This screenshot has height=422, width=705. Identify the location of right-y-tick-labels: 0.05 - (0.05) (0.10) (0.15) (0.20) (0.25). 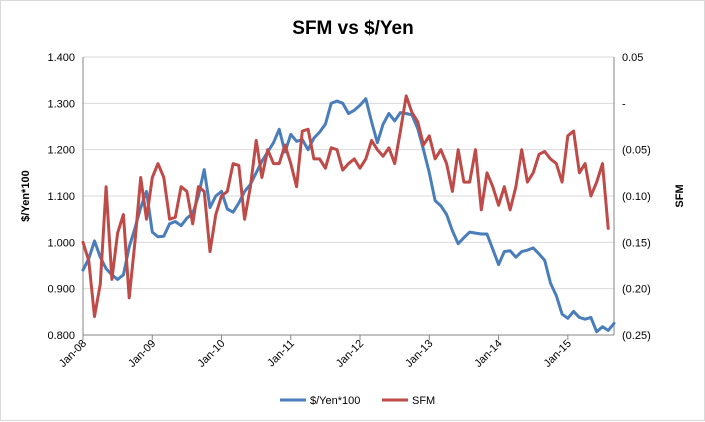
(636, 197).